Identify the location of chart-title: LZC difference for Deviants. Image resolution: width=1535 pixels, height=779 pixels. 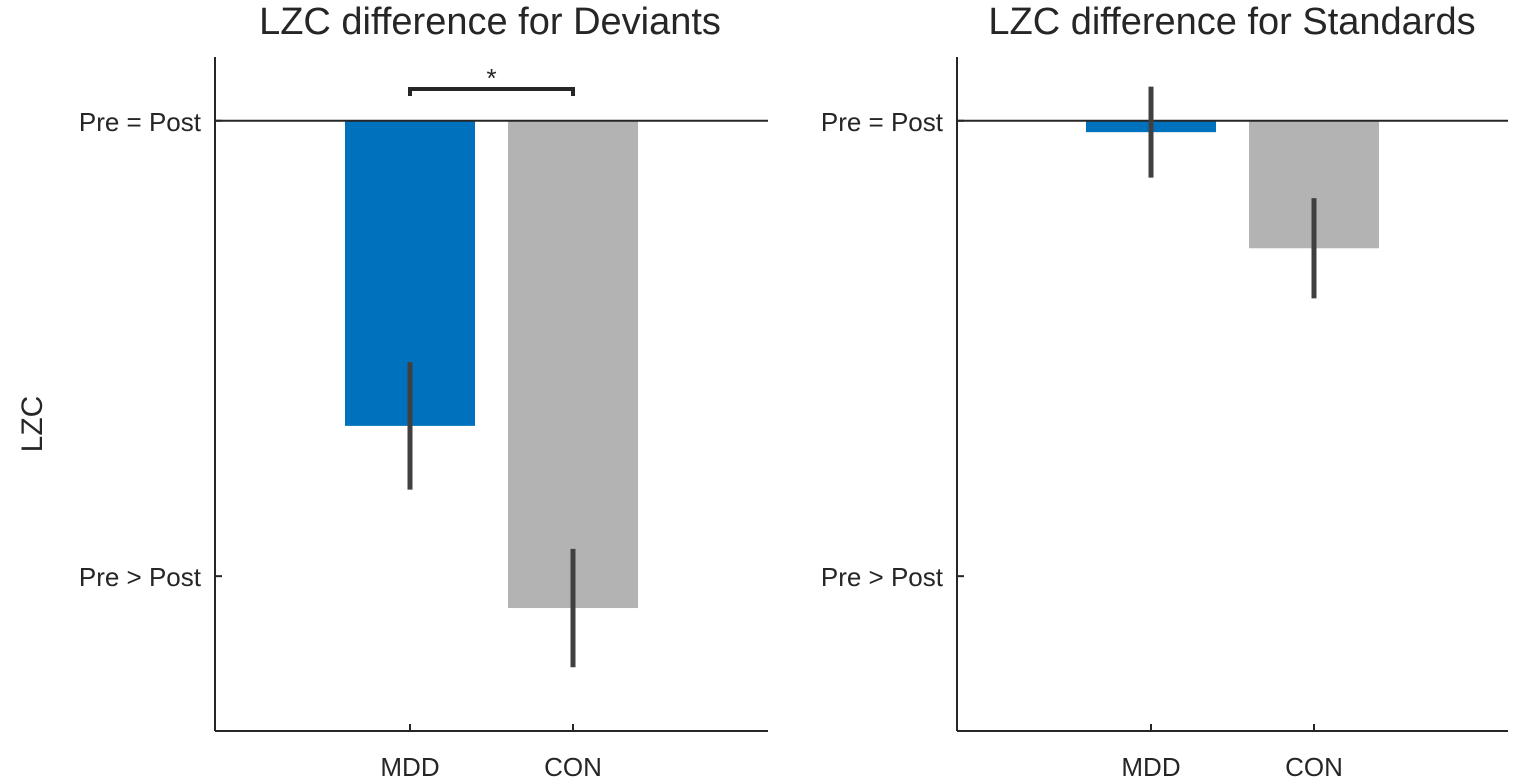
(490, 22).